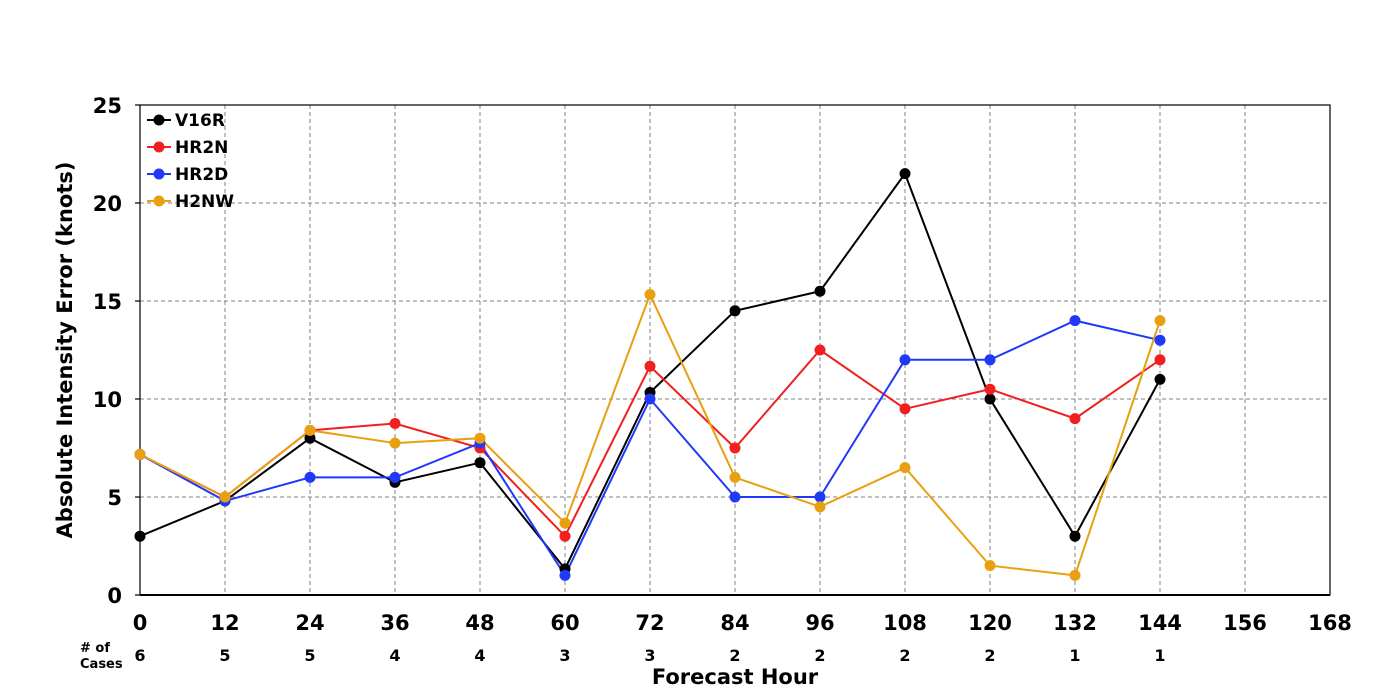 Image resolution: width=1400 pixels, height=700 pixels. Describe the element at coordinates (204, 202) in the screenshot. I see `legend-label-h2nw: H2NW` at that location.